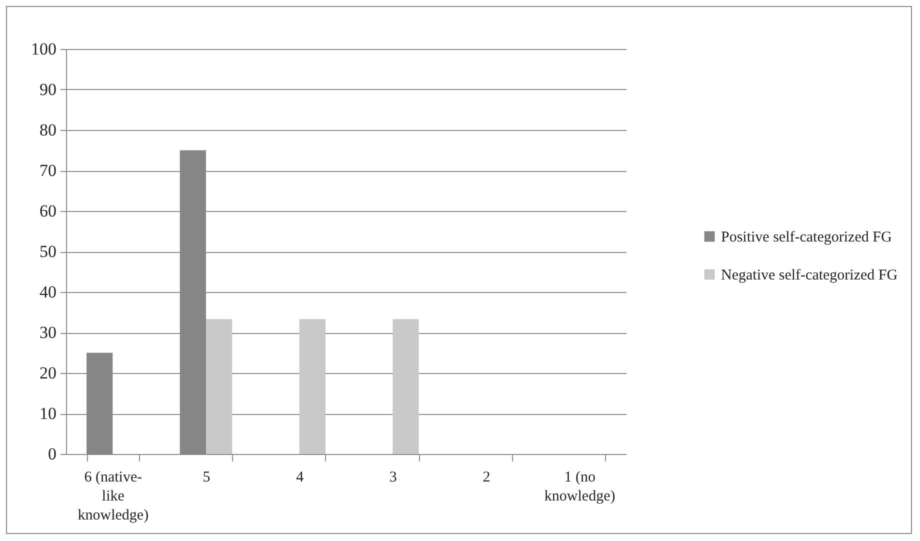  What do you see at coordinates (806, 238) in the screenshot?
I see `legend-label: Positive self-categorized FG` at bounding box center [806, 238].